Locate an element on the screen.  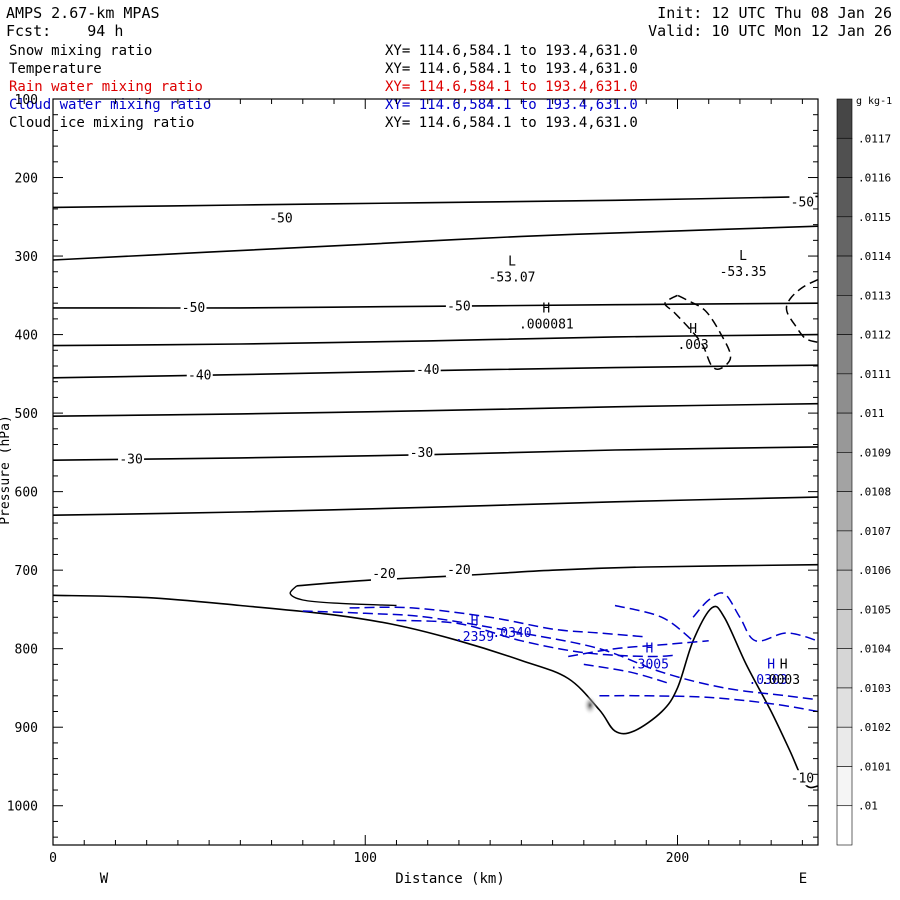
init-time: Init: 12 UTC Thu 08 Jan 26 is located at coordinates (774, 13).